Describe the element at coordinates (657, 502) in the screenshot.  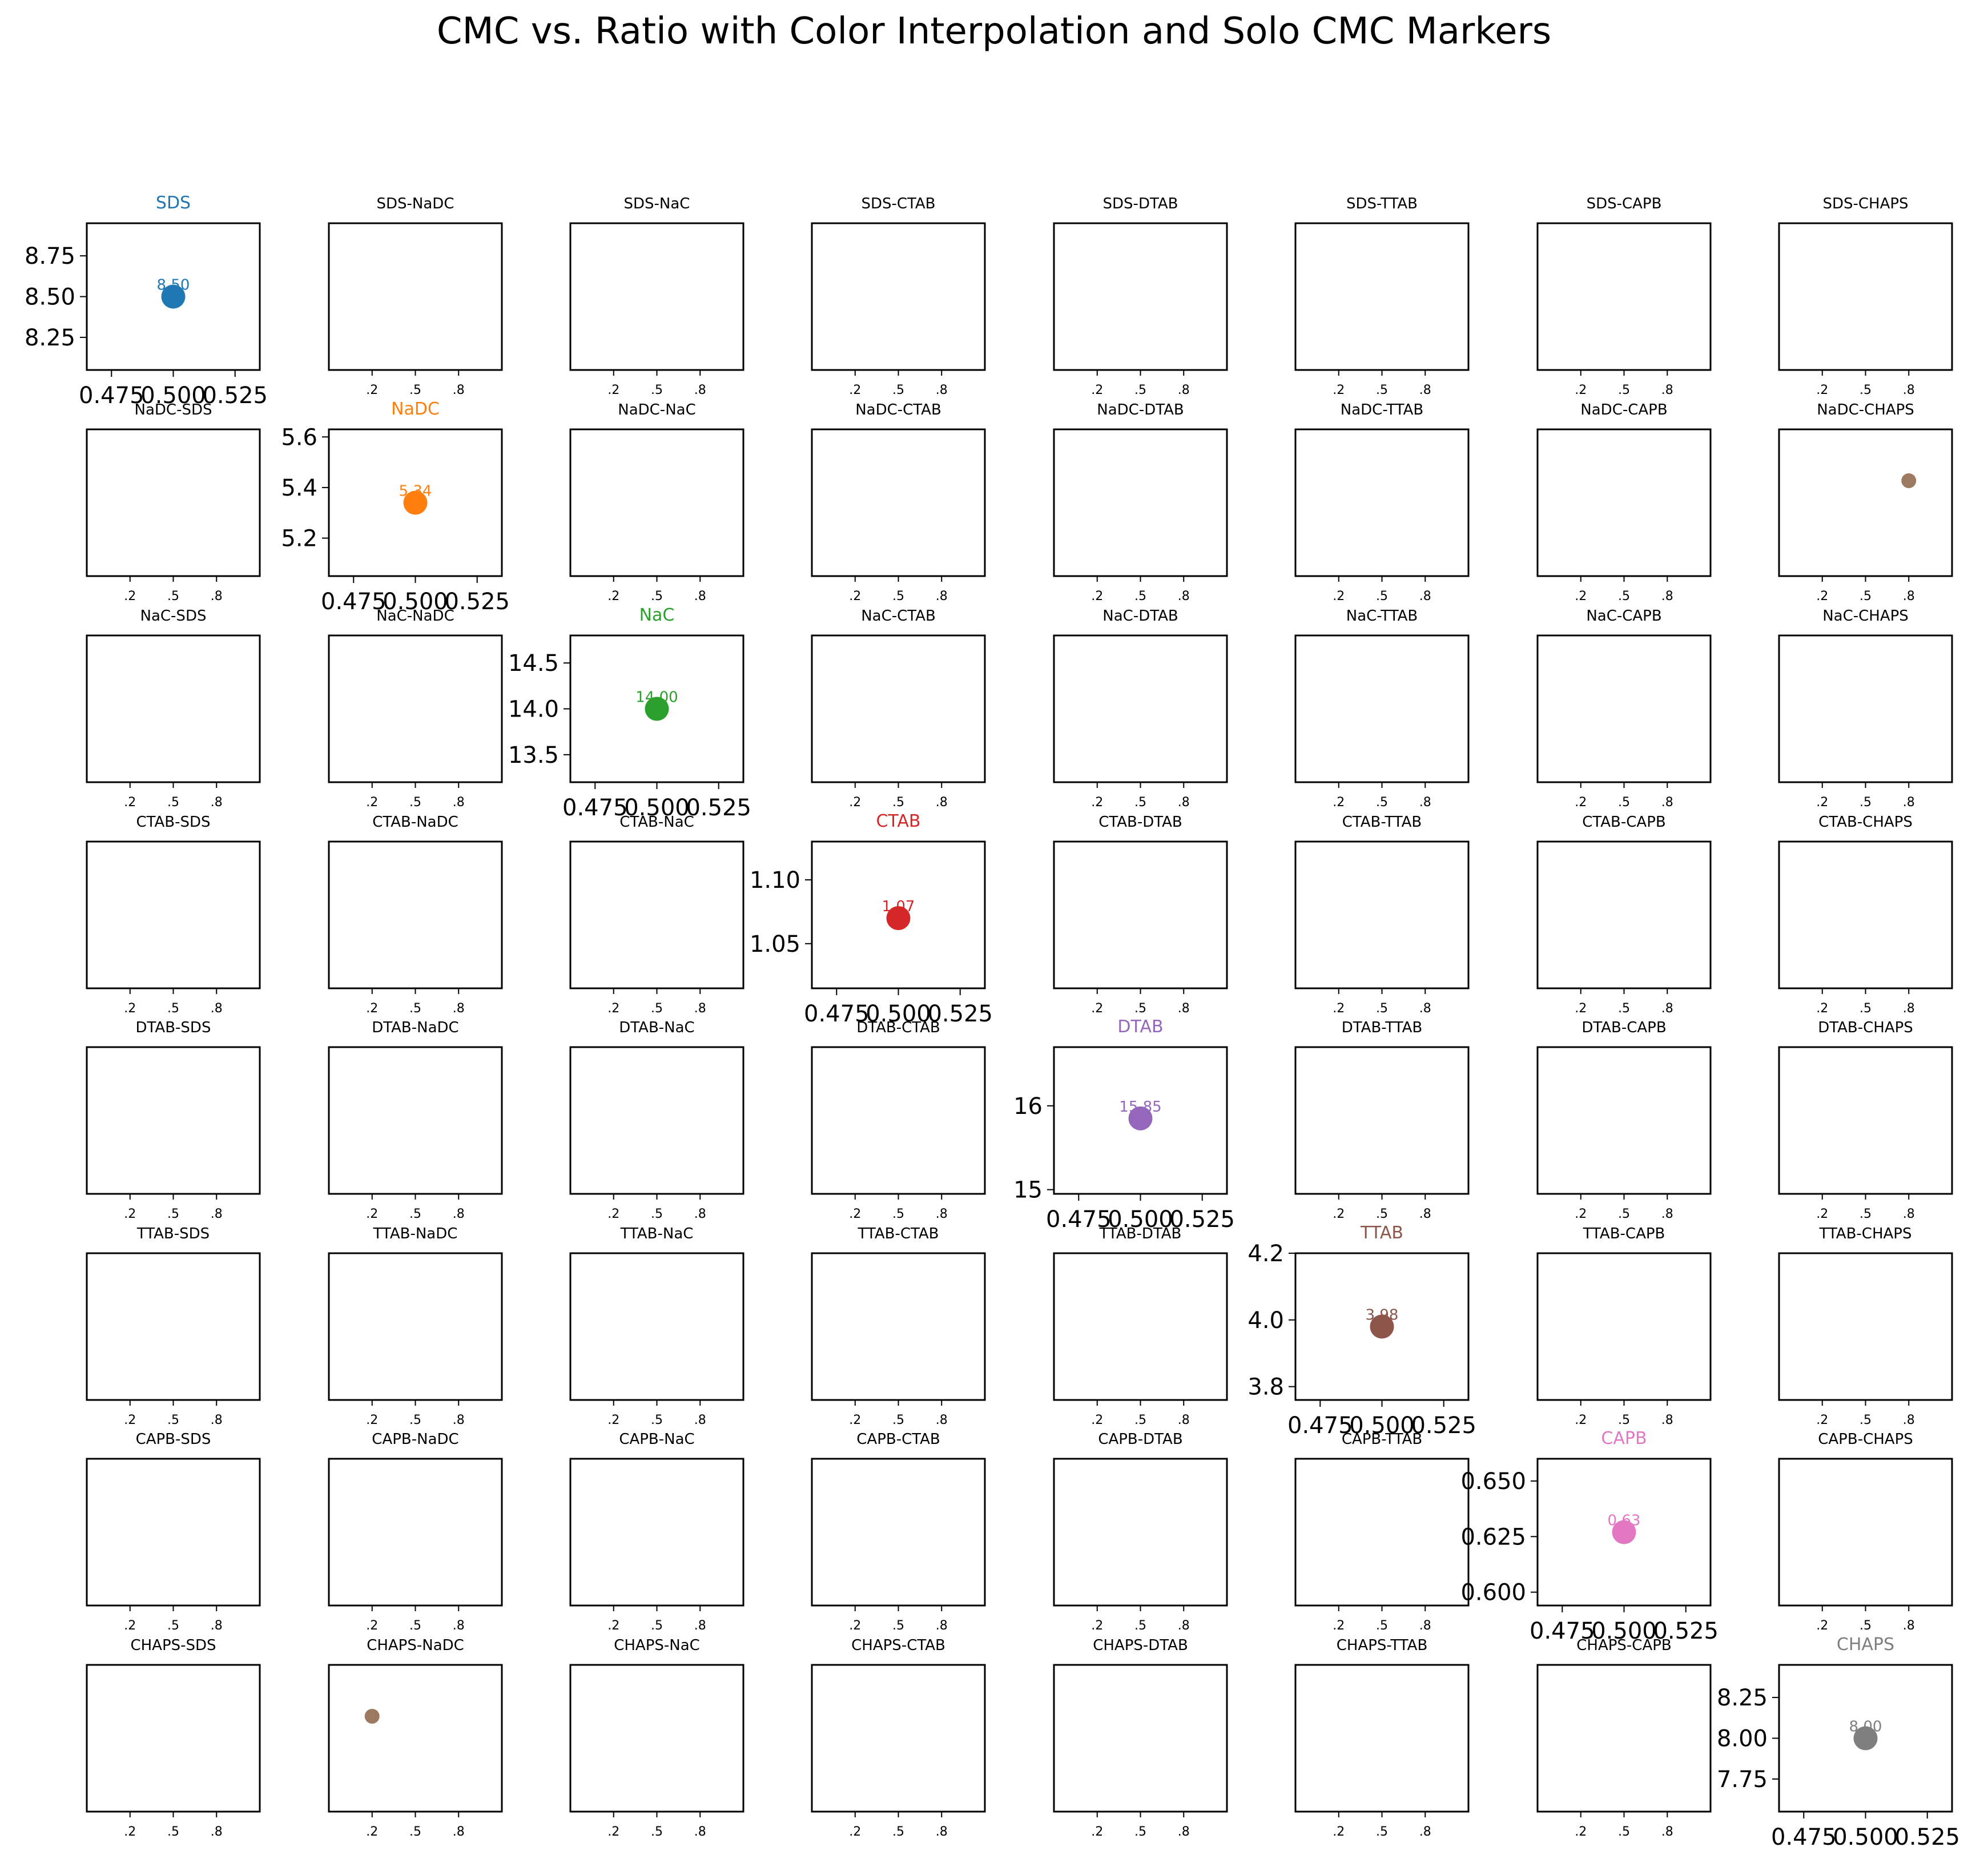
I see `subplot-NaDC-NaC: NaDC-NaC .2 .5 .8` at that location.